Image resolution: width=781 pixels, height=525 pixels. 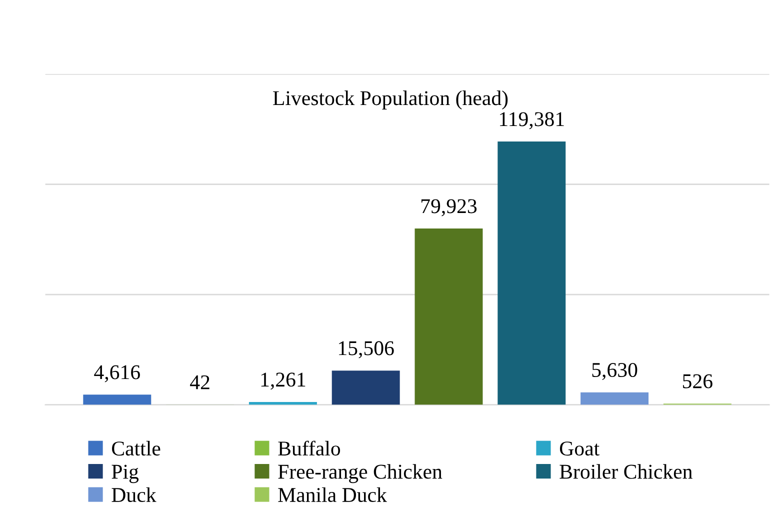 I want to click on data-label: 5,630, so click(x=615, y=371).